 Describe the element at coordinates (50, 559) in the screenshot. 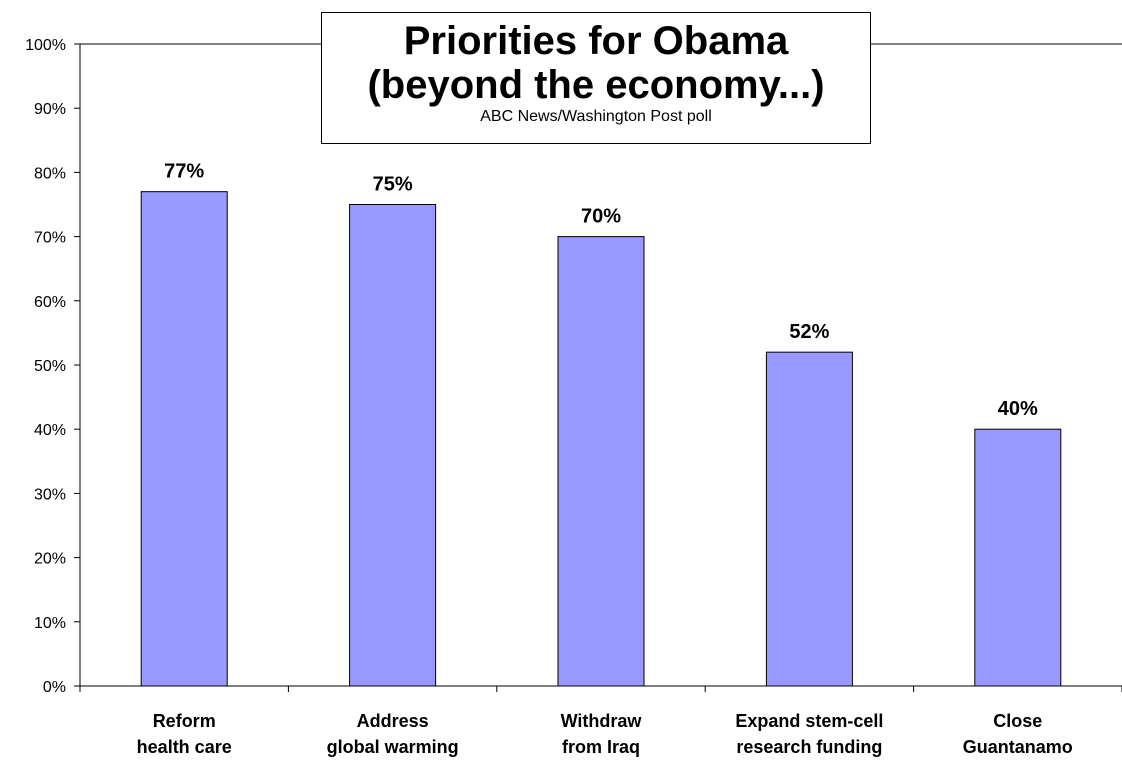

I see `y-tick-label: 20%` at that location.